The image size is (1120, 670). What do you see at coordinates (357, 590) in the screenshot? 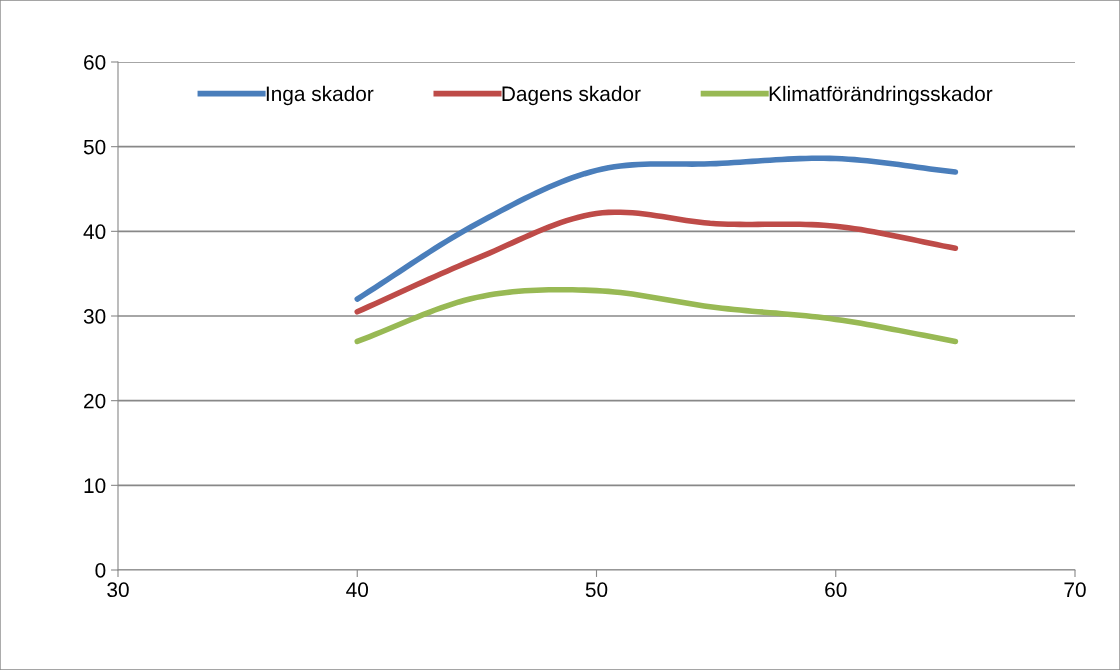
I see `x-tick-label: 40` at bounding box center [357, 590].